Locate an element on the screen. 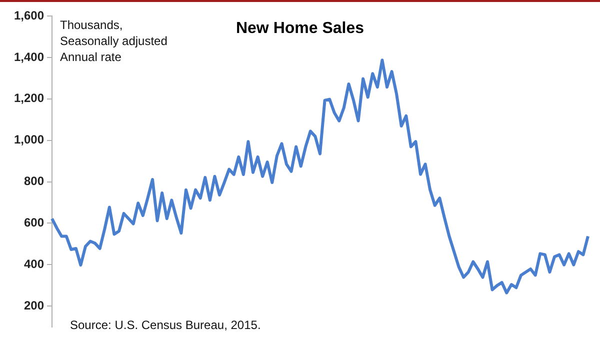 The image size is (600, 337). y-axis-title: Thousands, Seasonally adjusted Annual rate is located at coordinates (114, 41).